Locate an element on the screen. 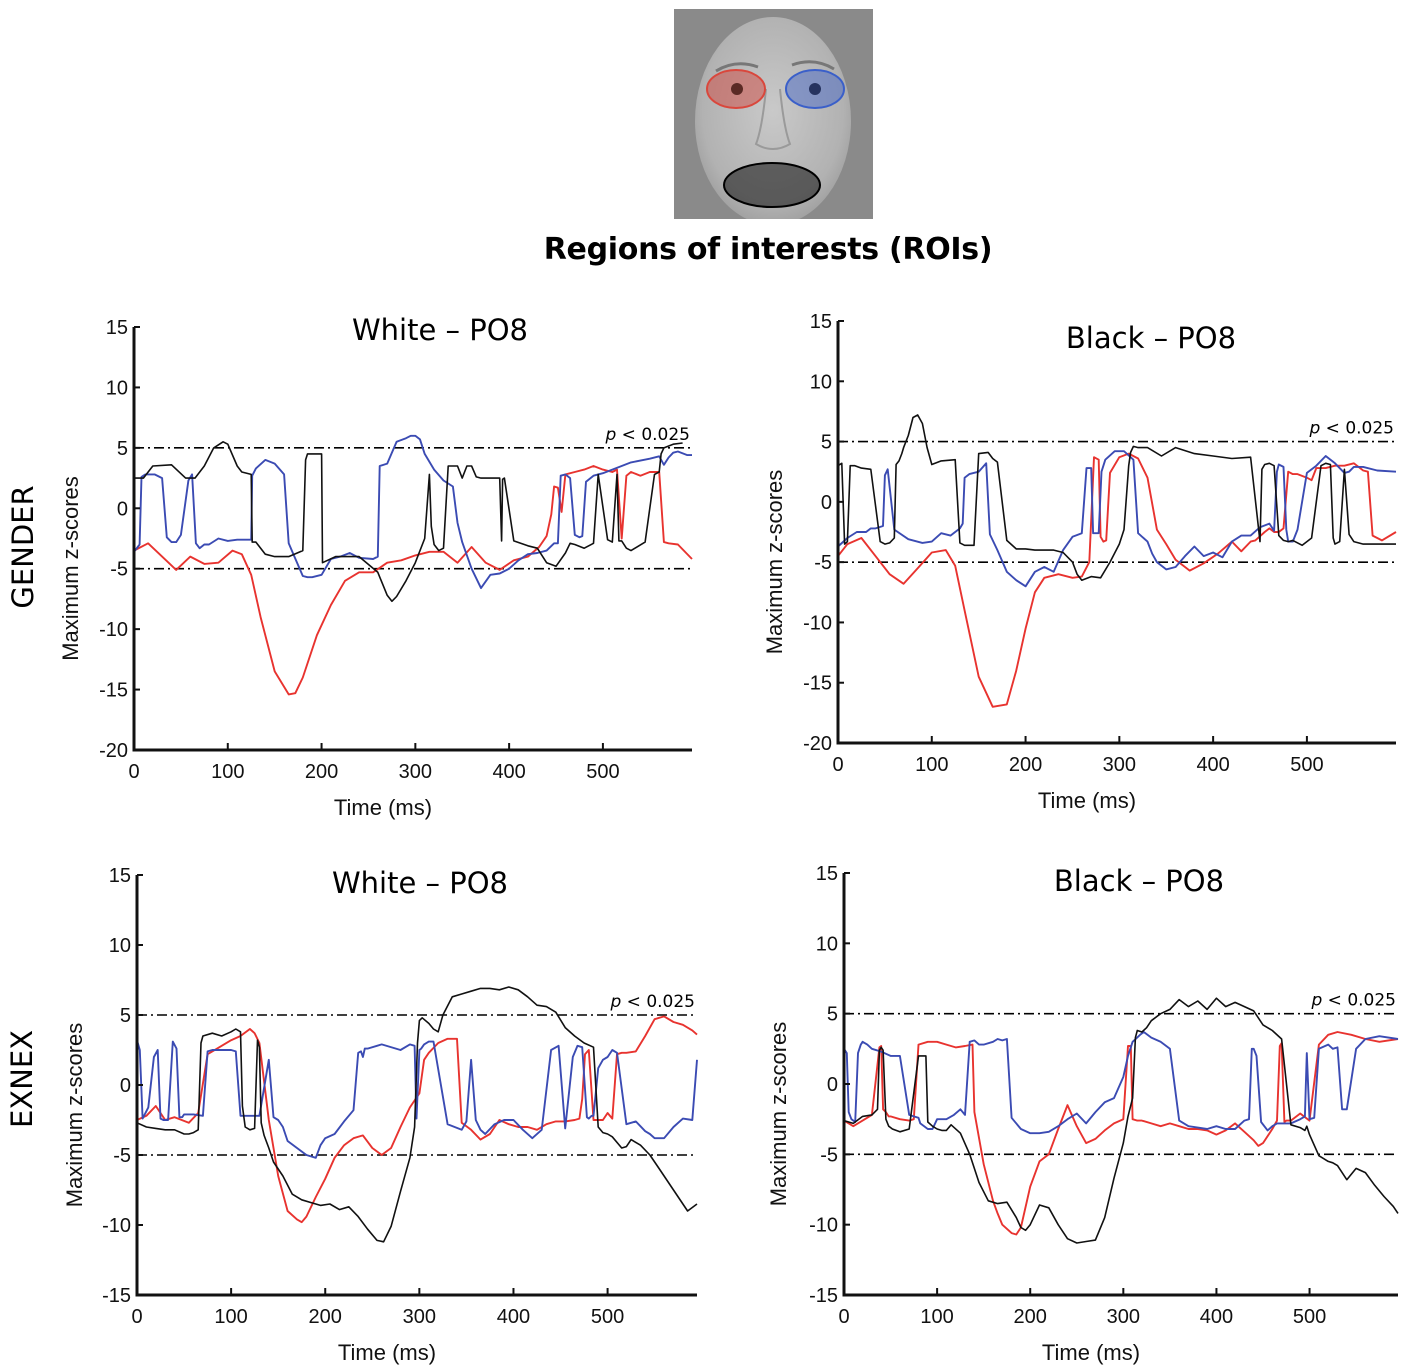  roi-title: Regions of interests (ROIs) is located at coordinates (768, 249).